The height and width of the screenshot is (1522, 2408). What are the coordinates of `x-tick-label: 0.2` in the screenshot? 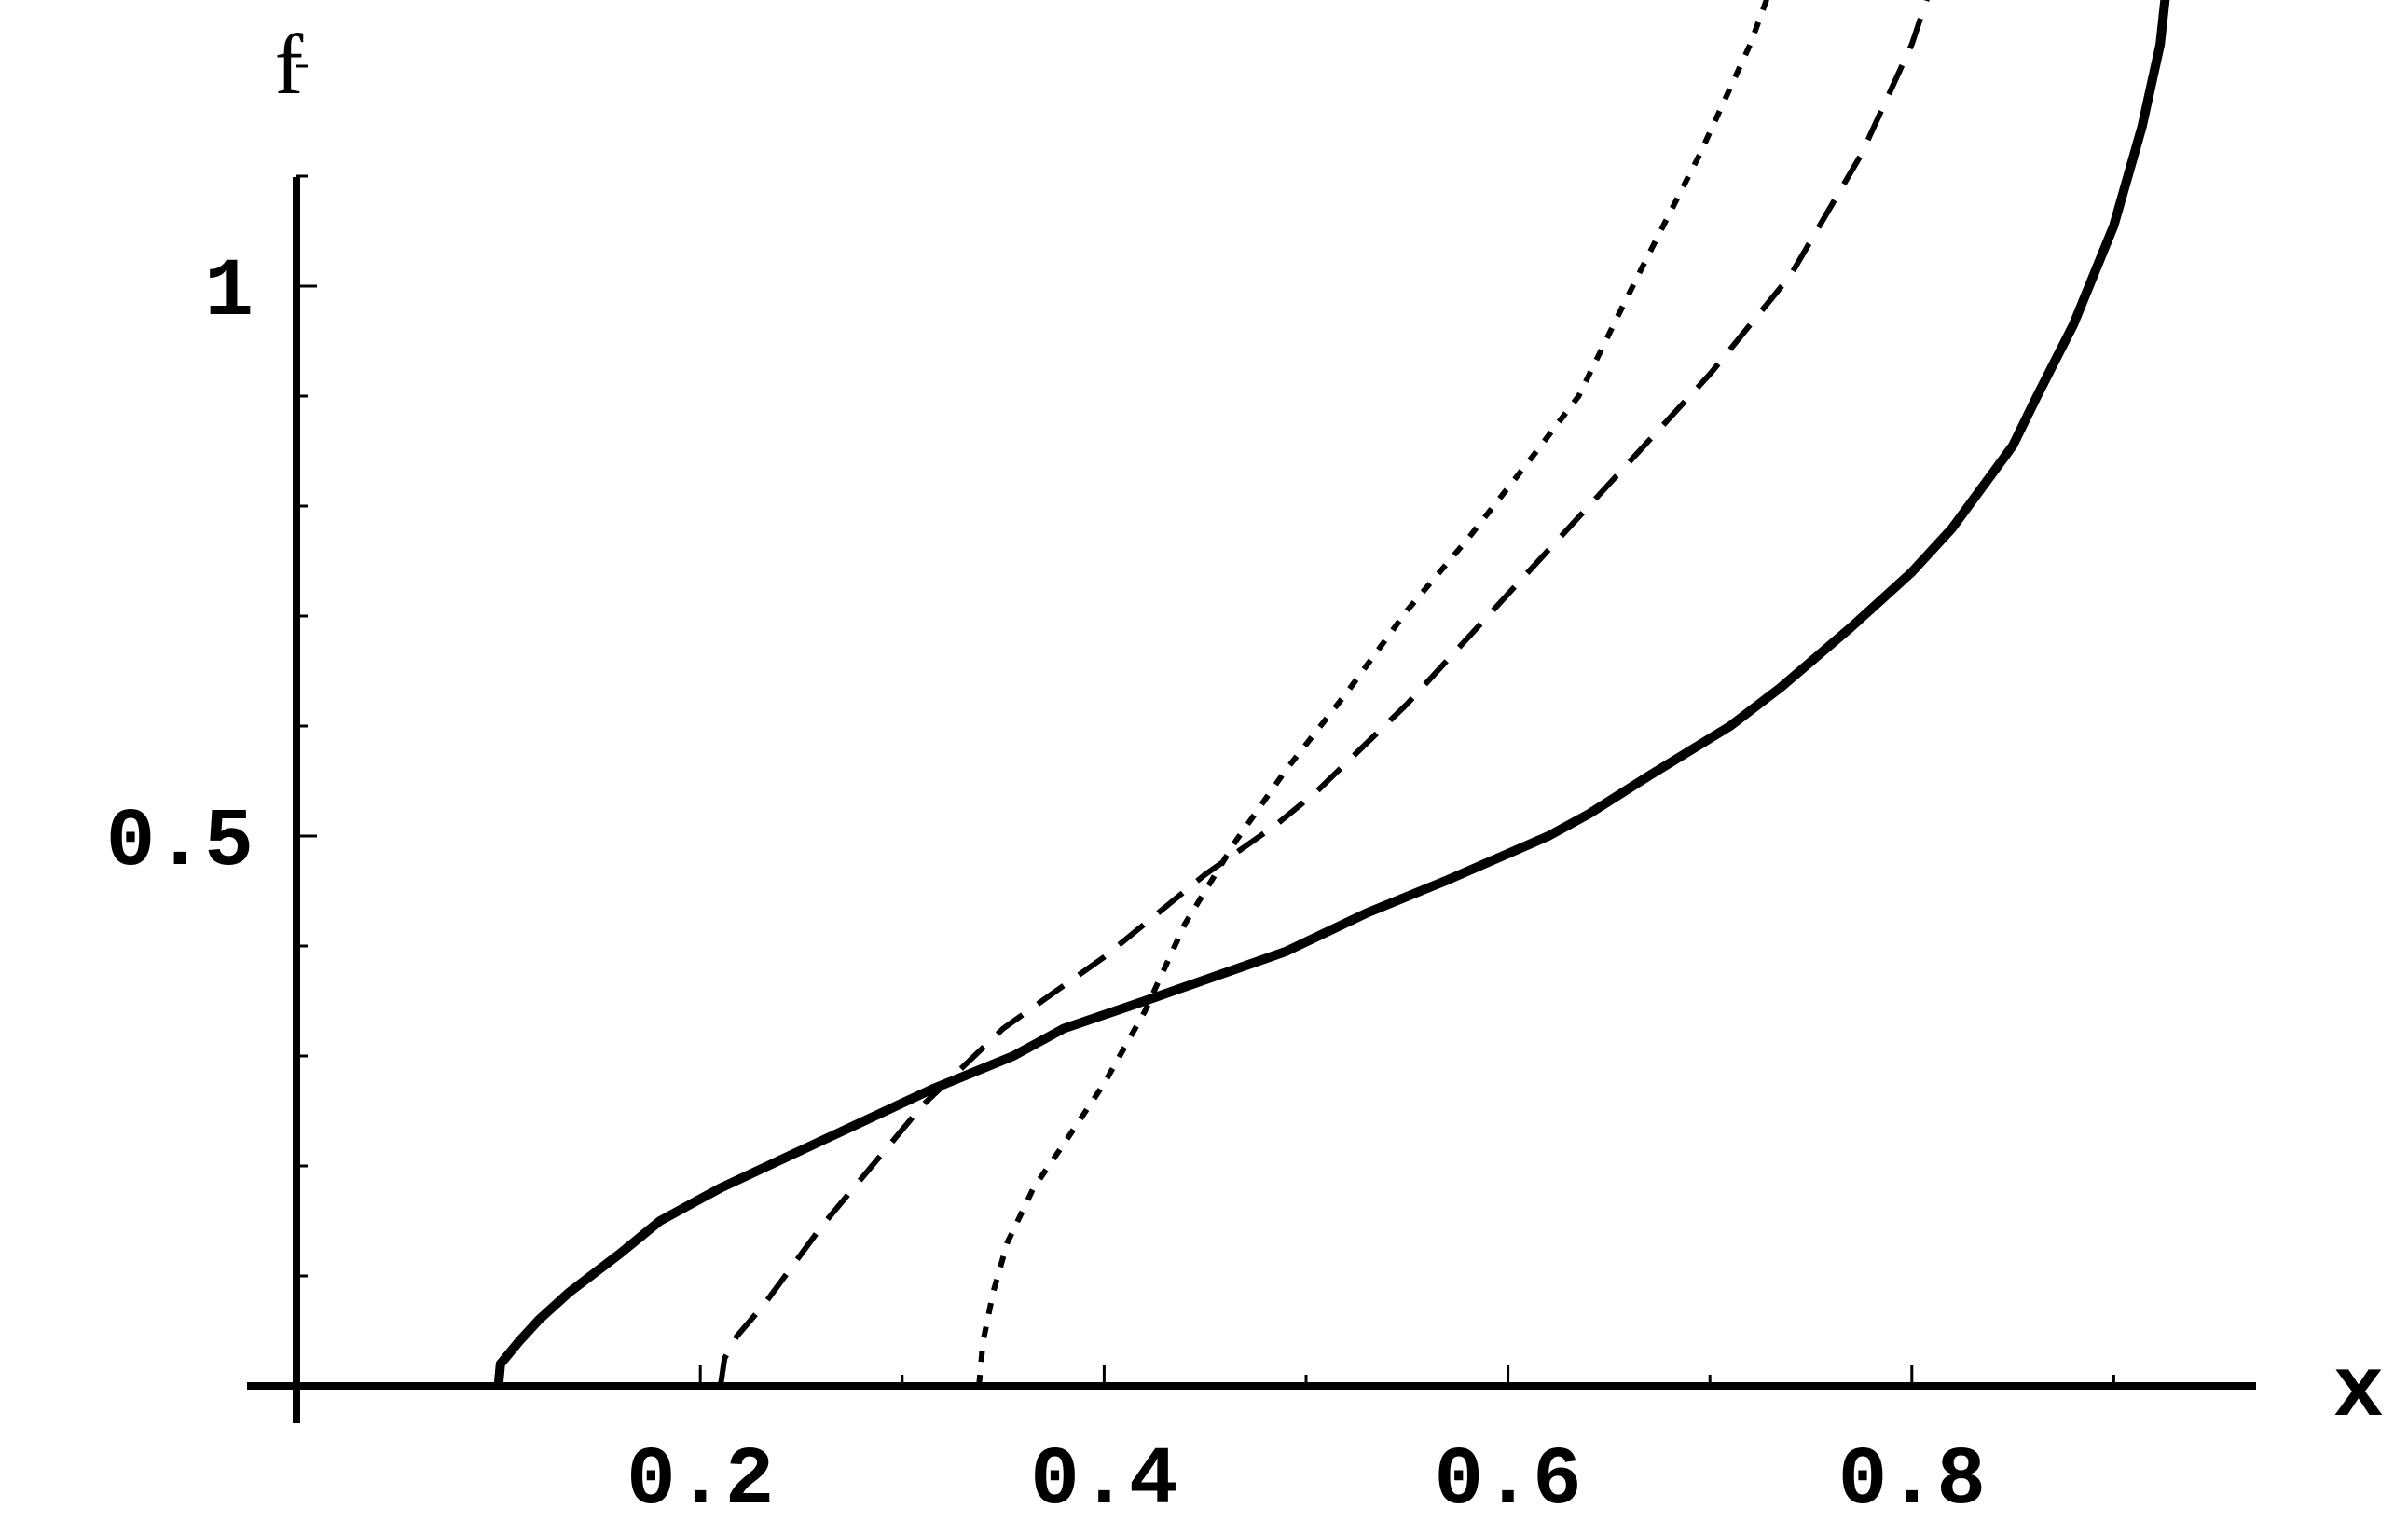 It's located at (700, 1479).